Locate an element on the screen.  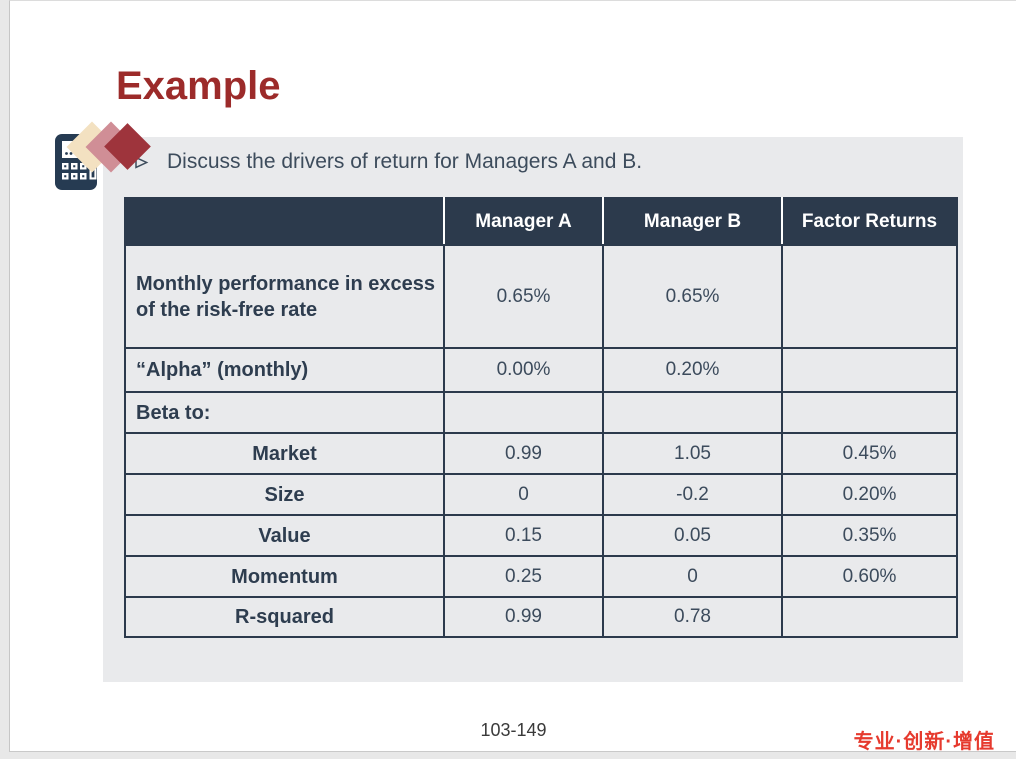
page-number: 103-149 is located at coordinates (513, 730).